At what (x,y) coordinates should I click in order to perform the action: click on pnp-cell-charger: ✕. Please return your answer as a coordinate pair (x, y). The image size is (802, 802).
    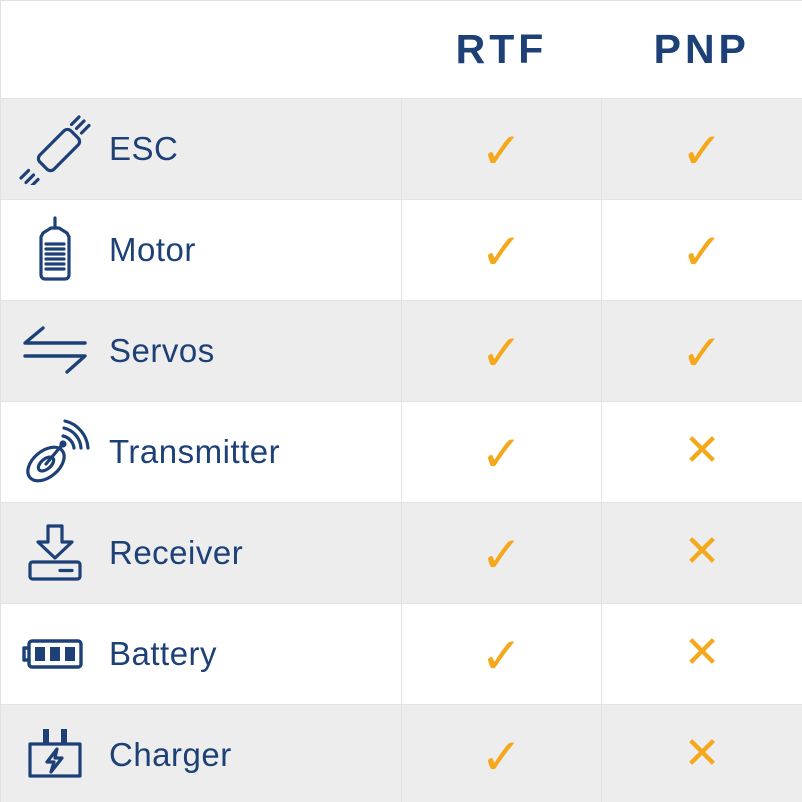
    Looking at the image, I should click on (701, 753).